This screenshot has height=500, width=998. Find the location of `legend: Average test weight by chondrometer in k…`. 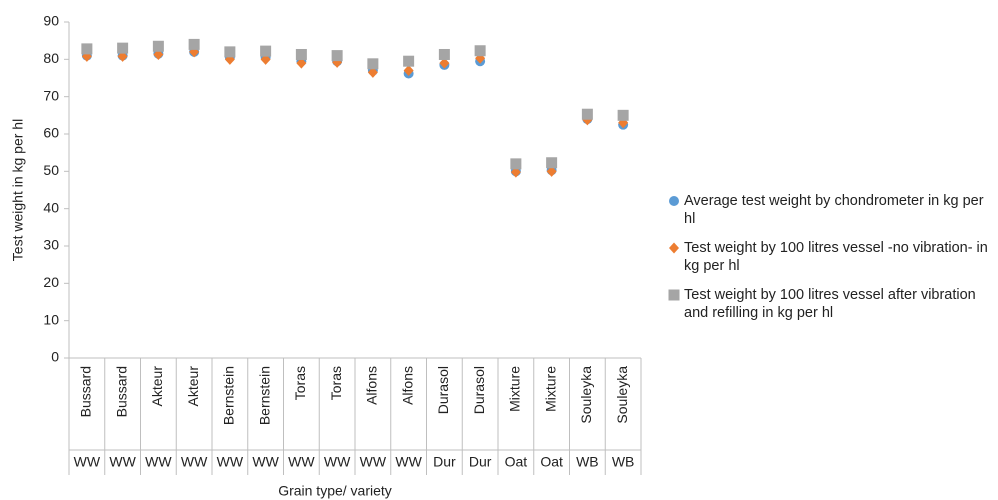

legend: Average test weight by chondrometer in k… is located at coordinates (833, 262).